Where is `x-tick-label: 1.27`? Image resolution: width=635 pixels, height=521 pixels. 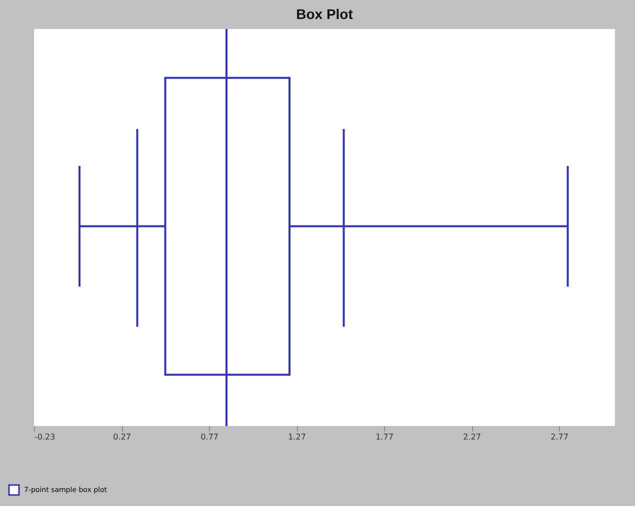
x-tick-label: 1.27 is located at coordinates (297, 437).